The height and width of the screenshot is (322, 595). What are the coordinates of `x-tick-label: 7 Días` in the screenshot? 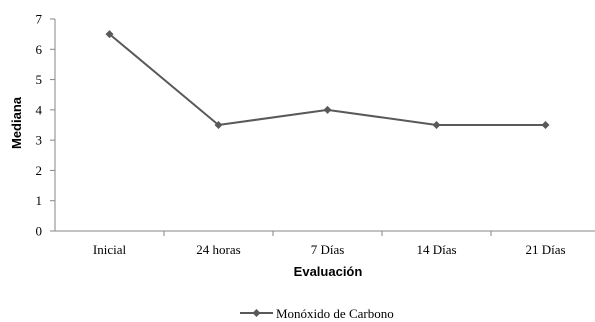 It's located at (328, 249).